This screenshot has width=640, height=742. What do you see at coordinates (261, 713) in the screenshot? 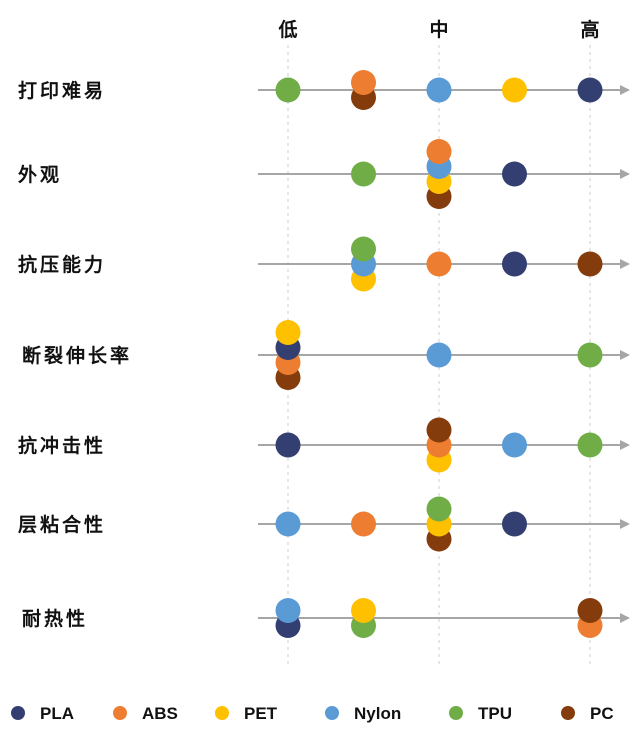
I see `legend-label: PET` at bounding box center [261, 713].